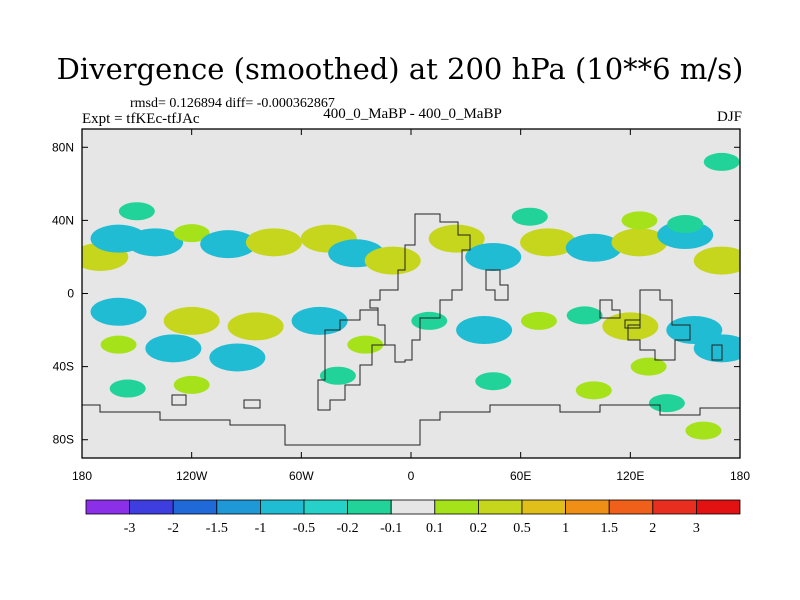  Describe the element at coordinates (216, 401) in the screenshot. I see `south-pacific-island-outline` at that location.